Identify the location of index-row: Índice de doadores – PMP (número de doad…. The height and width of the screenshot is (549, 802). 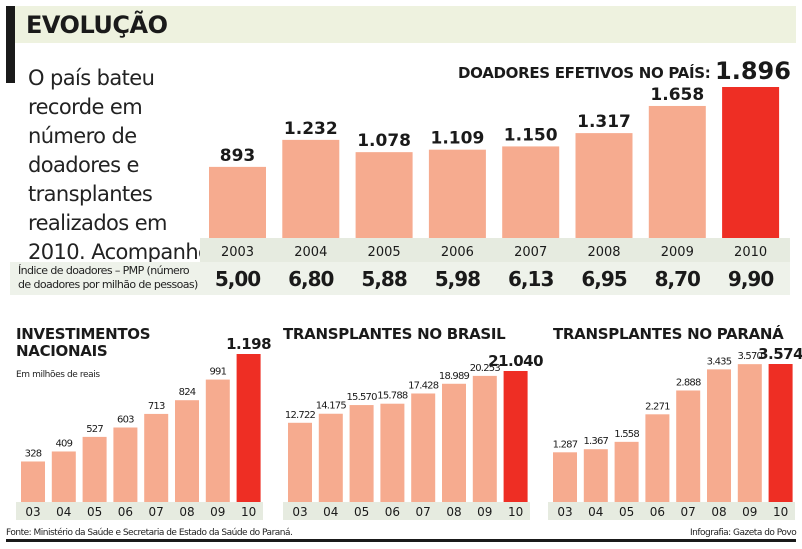
(400, 278).